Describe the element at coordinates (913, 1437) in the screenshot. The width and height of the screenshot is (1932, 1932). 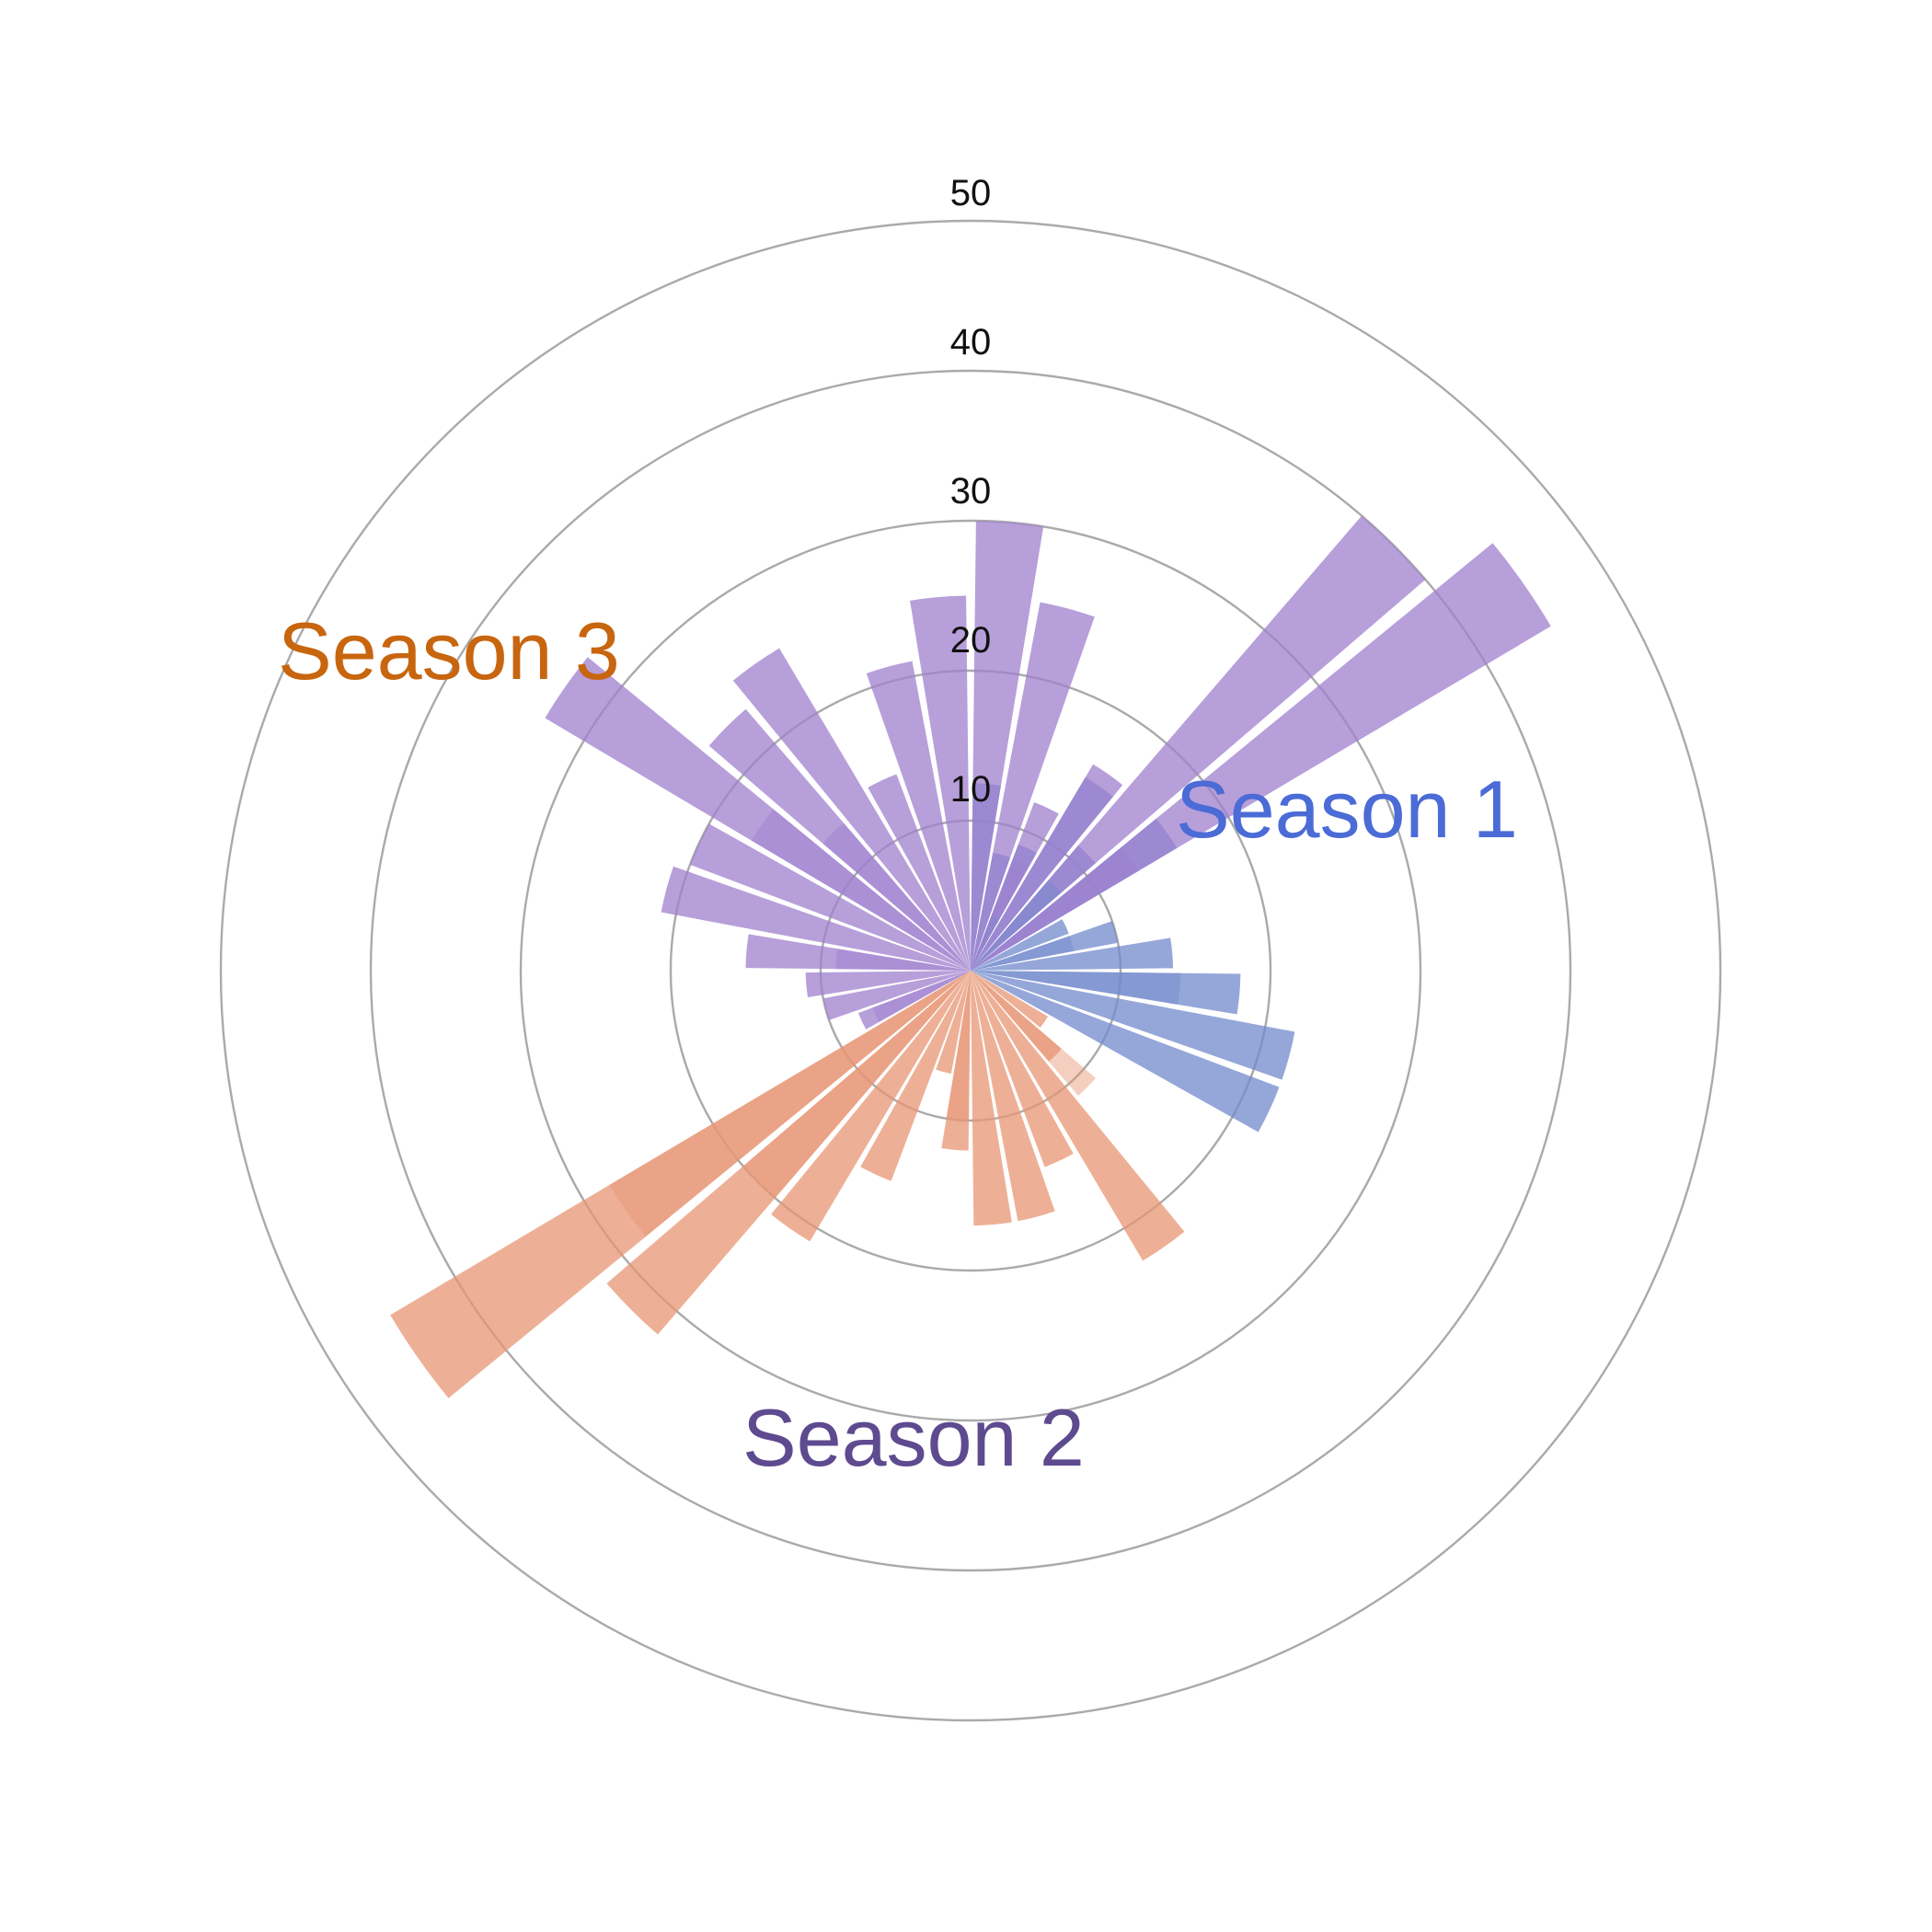
I see `series-label-season-2: Season 2` at that location.